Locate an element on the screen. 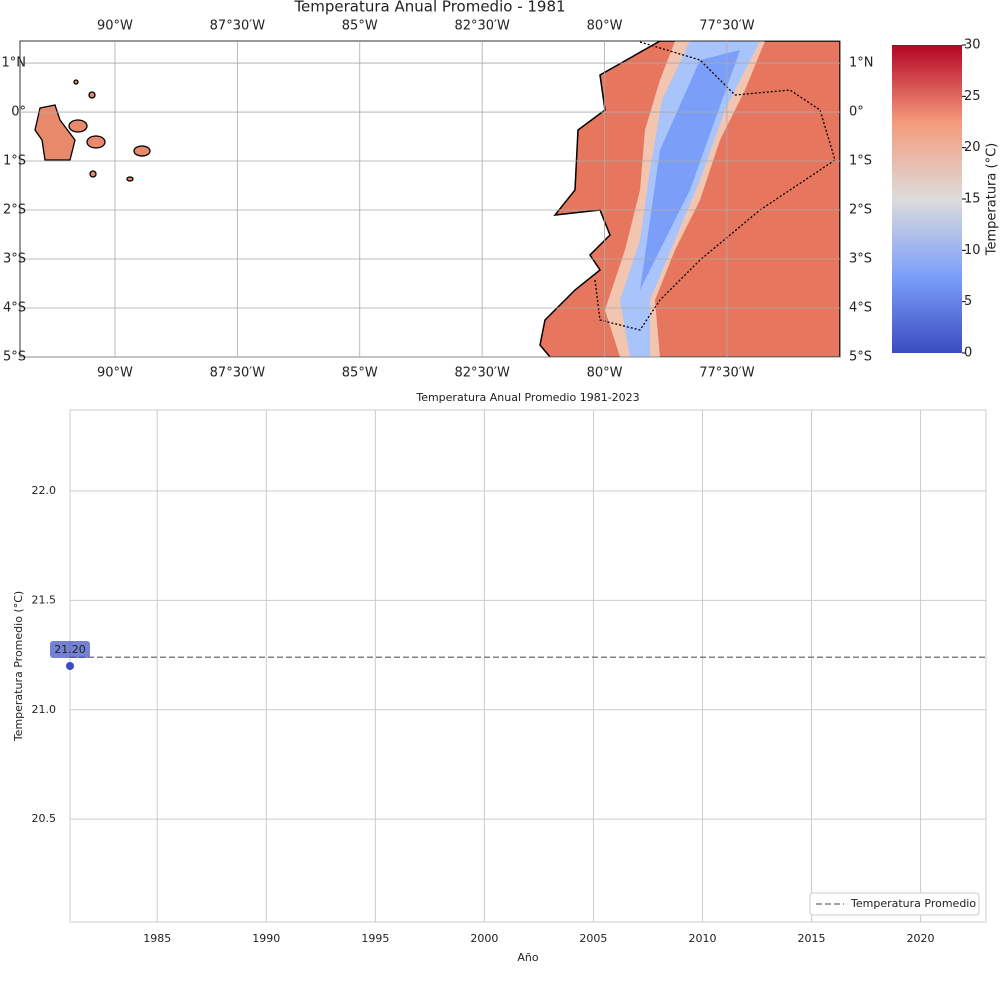 The height and width of the screenshot is (983, 1000). value-label: 21.20 is located at coordinates (70, 649).